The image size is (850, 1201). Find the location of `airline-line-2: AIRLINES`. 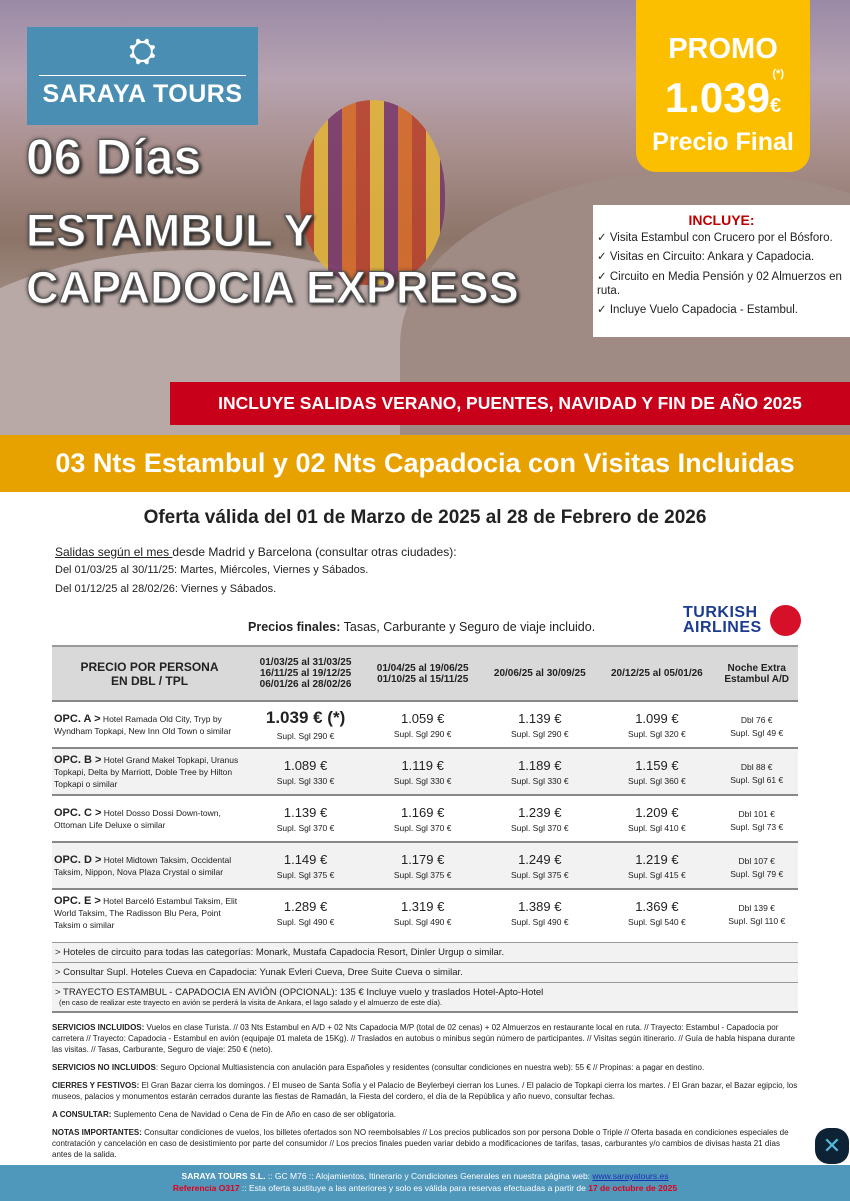

airline-line-2: AIRLINES is located at coordinates (722, 627).